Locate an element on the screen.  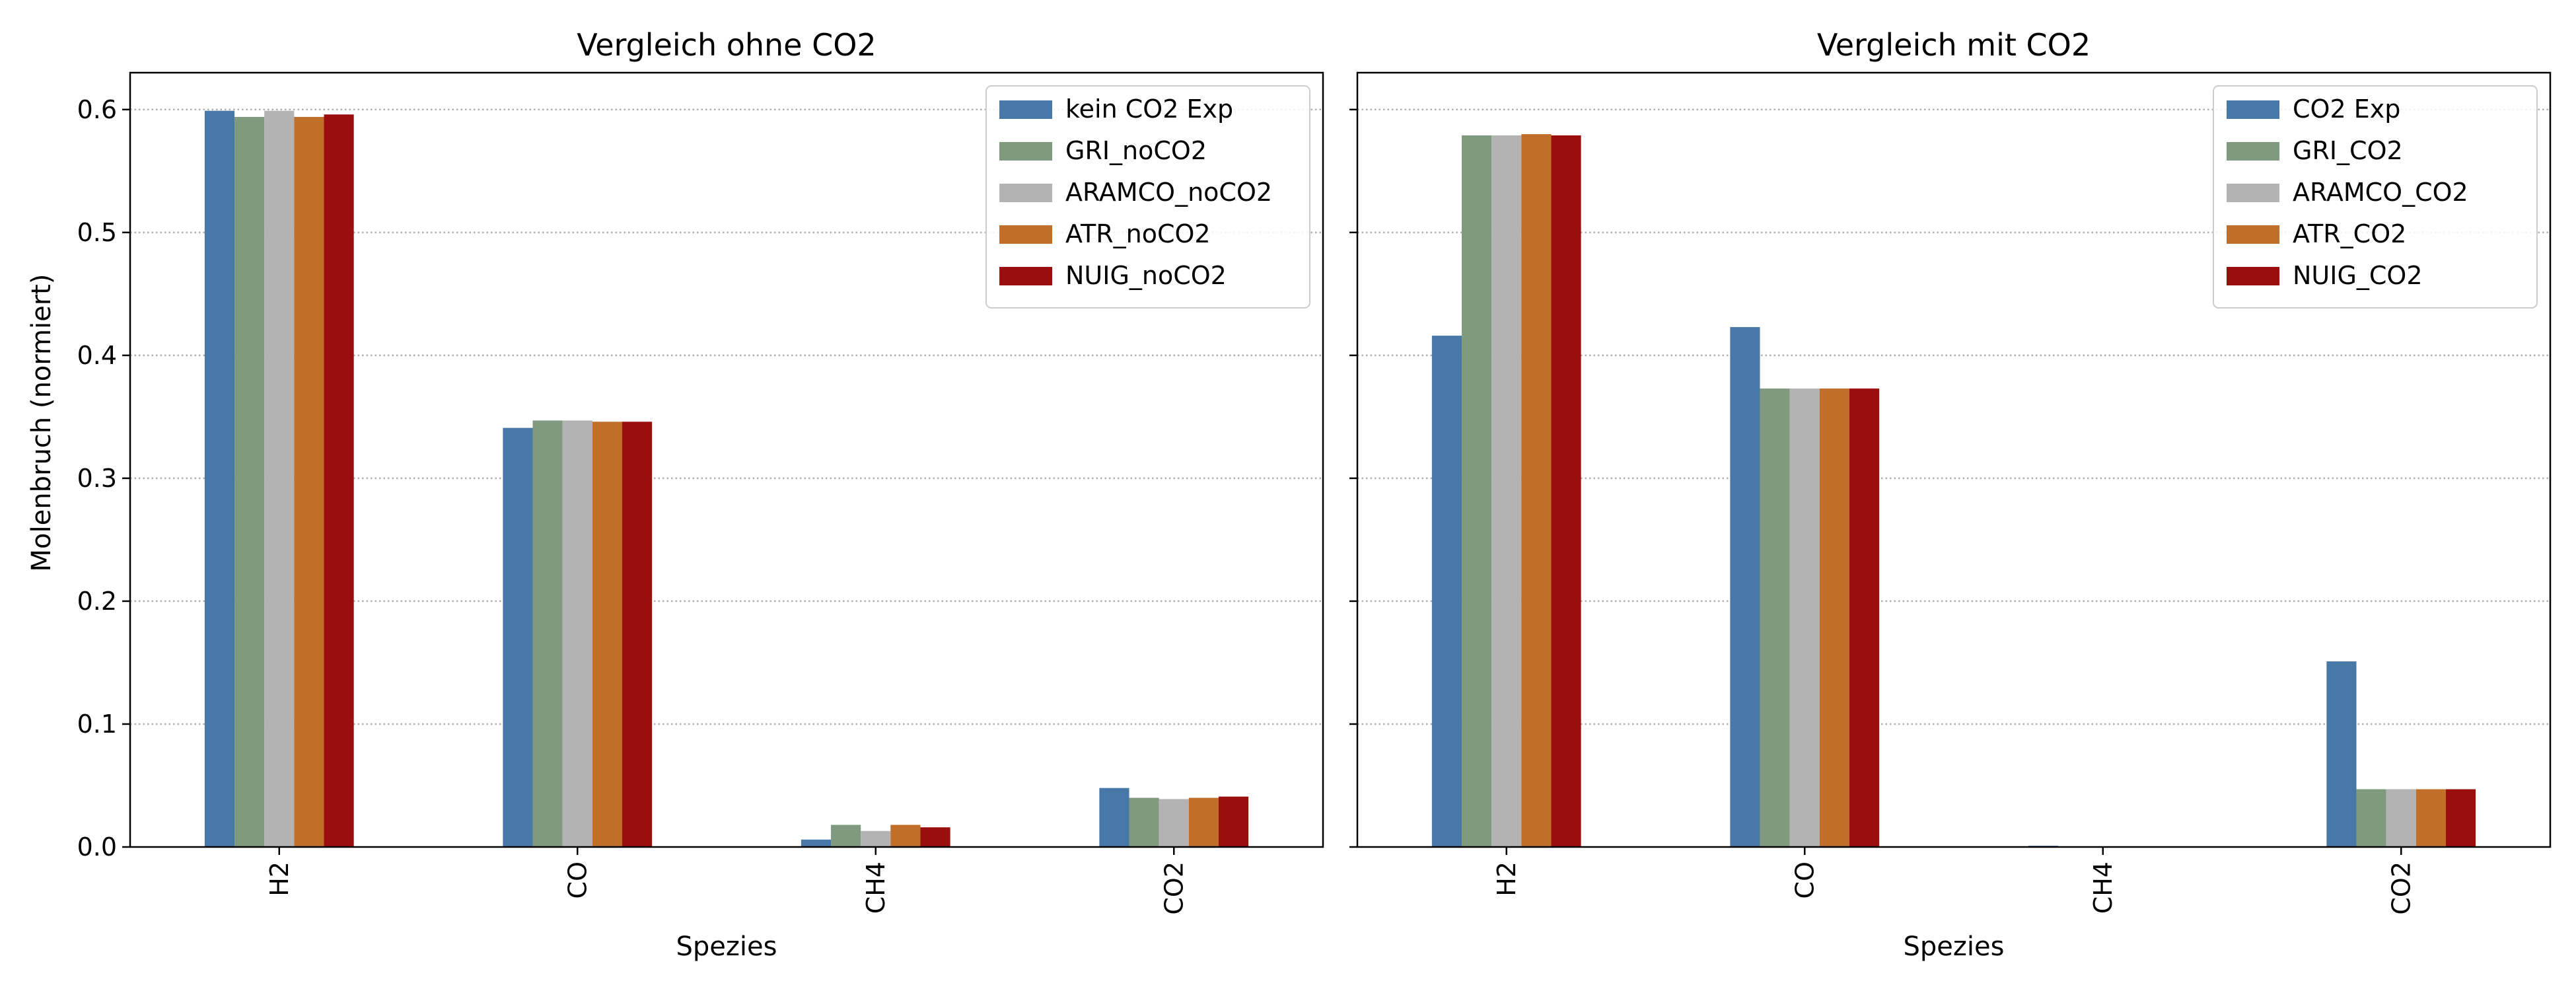
y-ticks-left: 0.0 0.1 0.2 0.3 0.4 0.5 0.6 is located at coordinates (104, 478).